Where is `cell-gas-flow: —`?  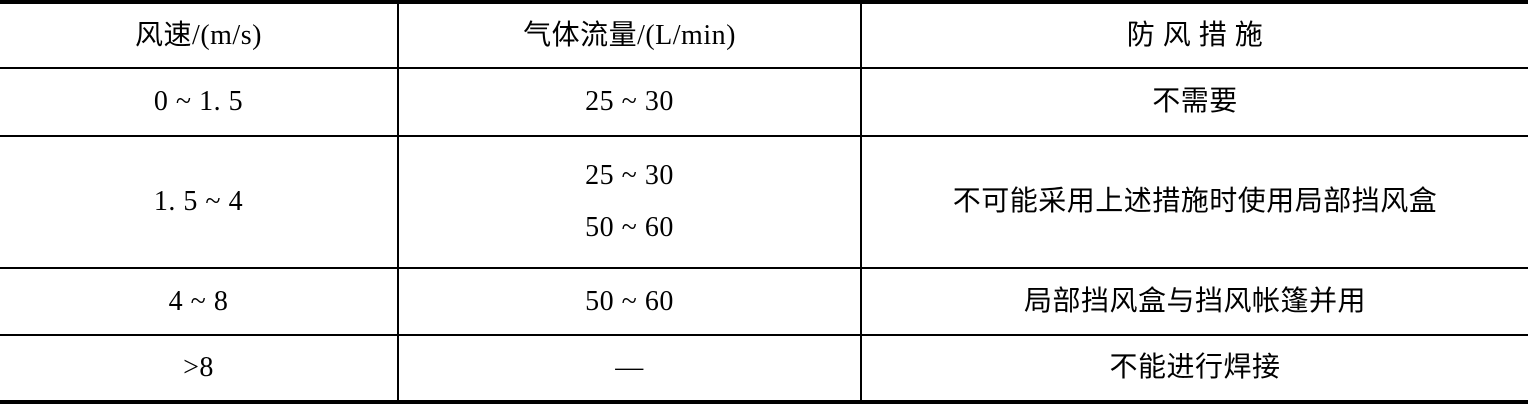 cell-gas-flow: — is located at coordinates (630, 369).